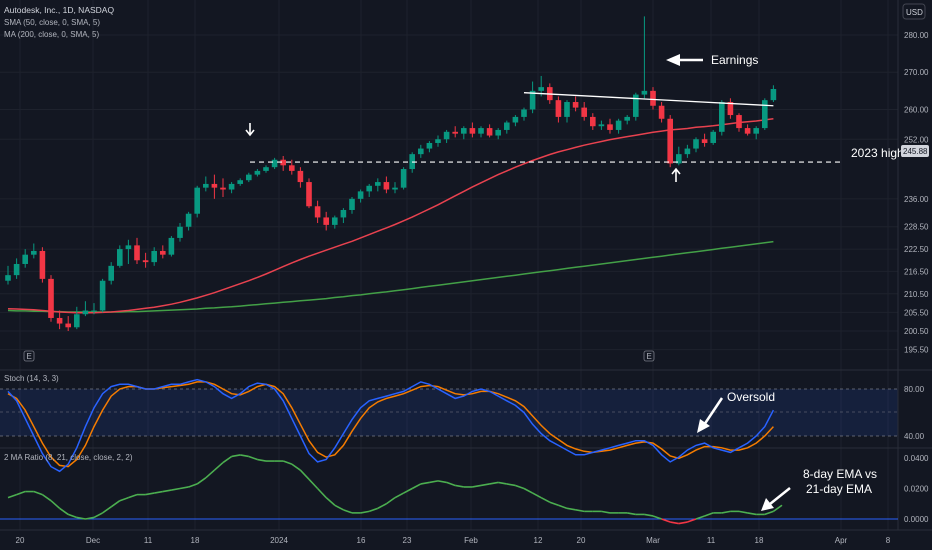 This screenshot has width=932, height=550. What do you see at coordinates (916, 227) in the screenshot?
I see `price-axis-label: 228.50` at bounding box center [916, 227].